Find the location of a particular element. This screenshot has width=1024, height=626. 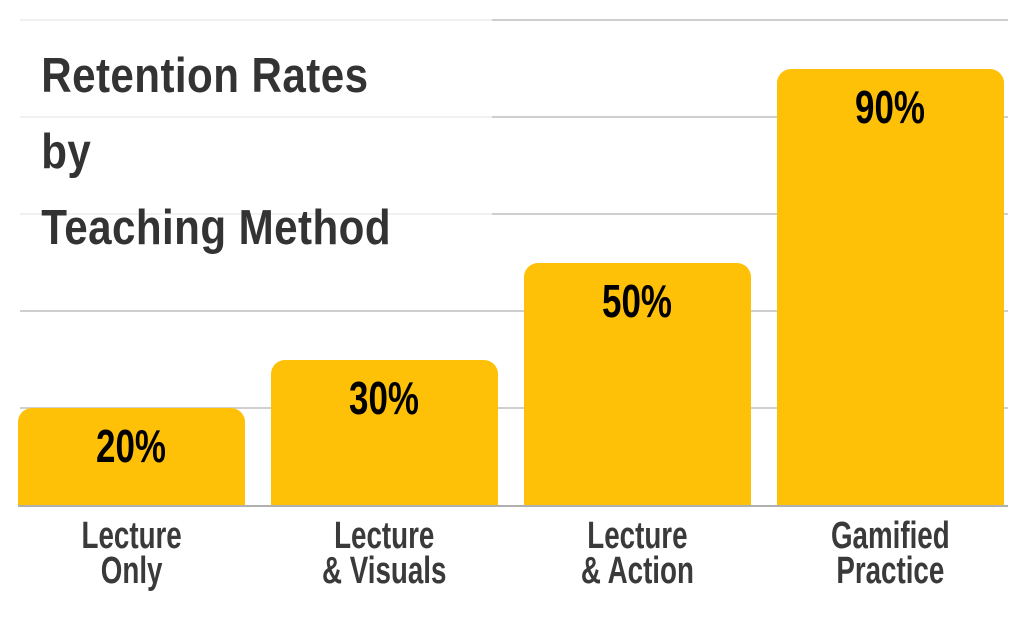

category-label-text: Lecture & Action is located at coordinates (637, 553).